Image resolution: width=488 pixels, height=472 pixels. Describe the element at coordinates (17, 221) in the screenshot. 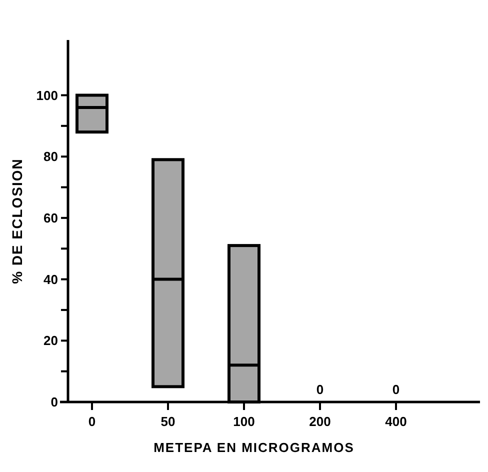

I see `y-axis-title: % DE ECLOSION` at that location.